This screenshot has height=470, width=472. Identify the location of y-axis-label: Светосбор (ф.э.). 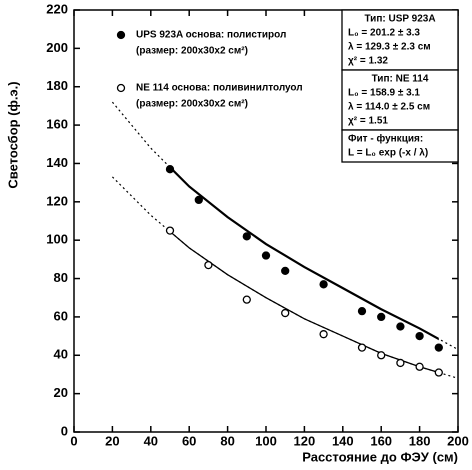
(12, 134).